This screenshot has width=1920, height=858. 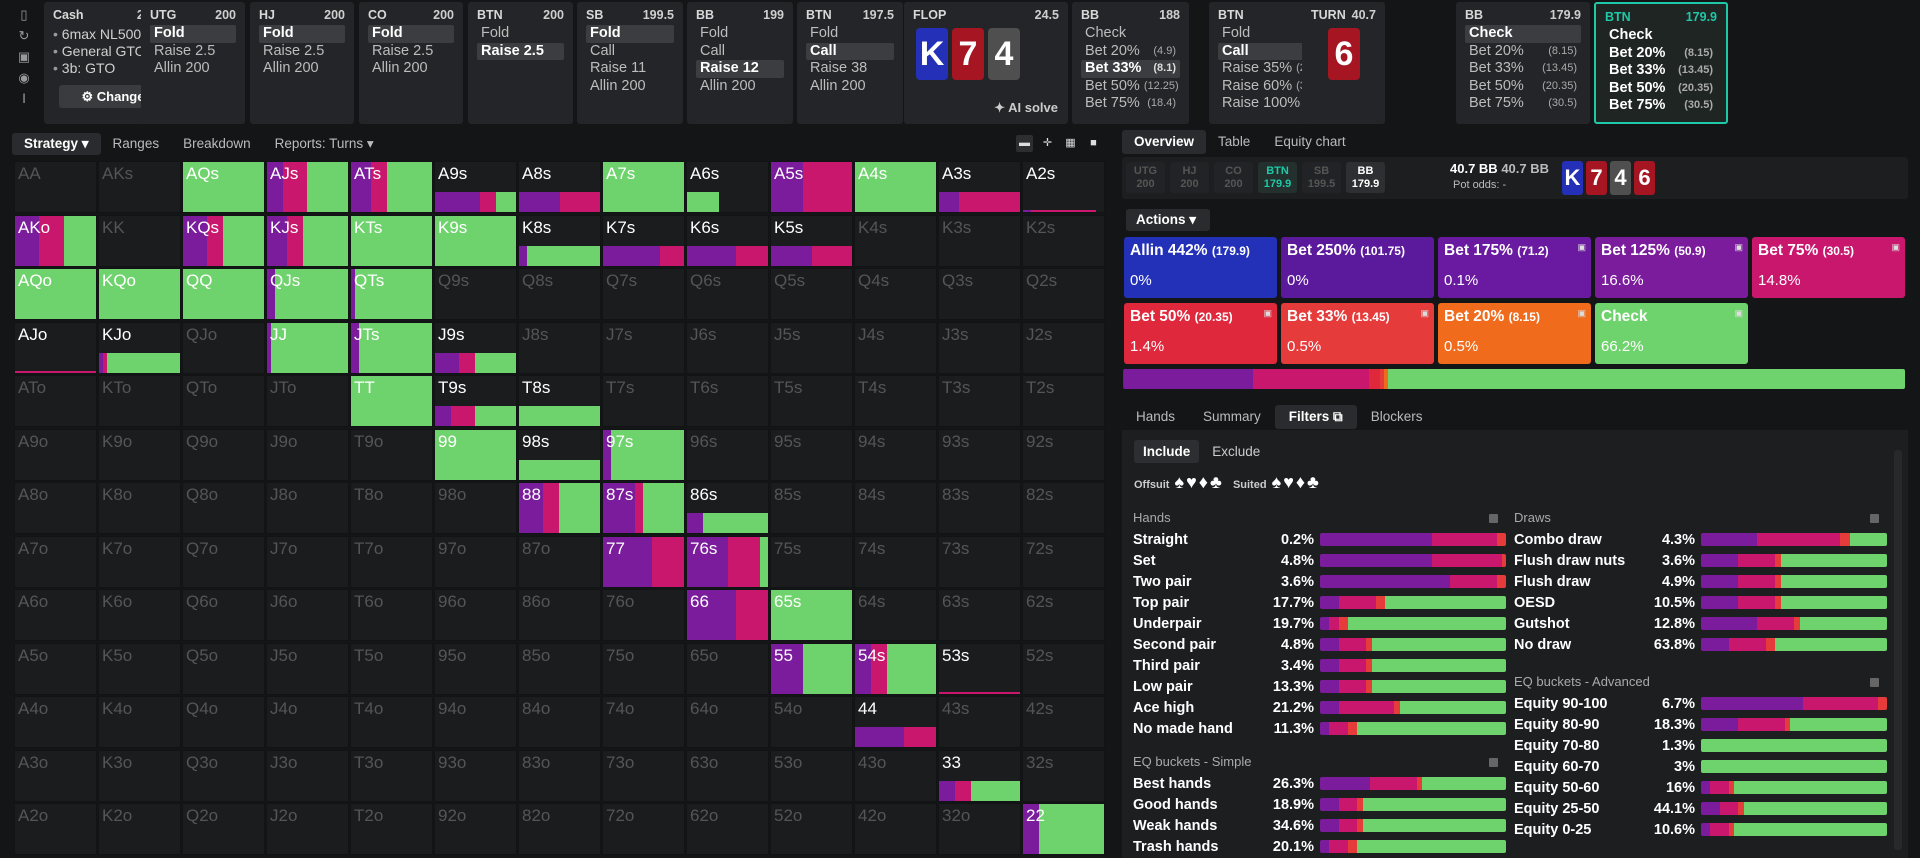 What do you see at coordinates (307, 187) in the screenshot?
I see `hand-cell: AJs` at bounding box center [307, 187].